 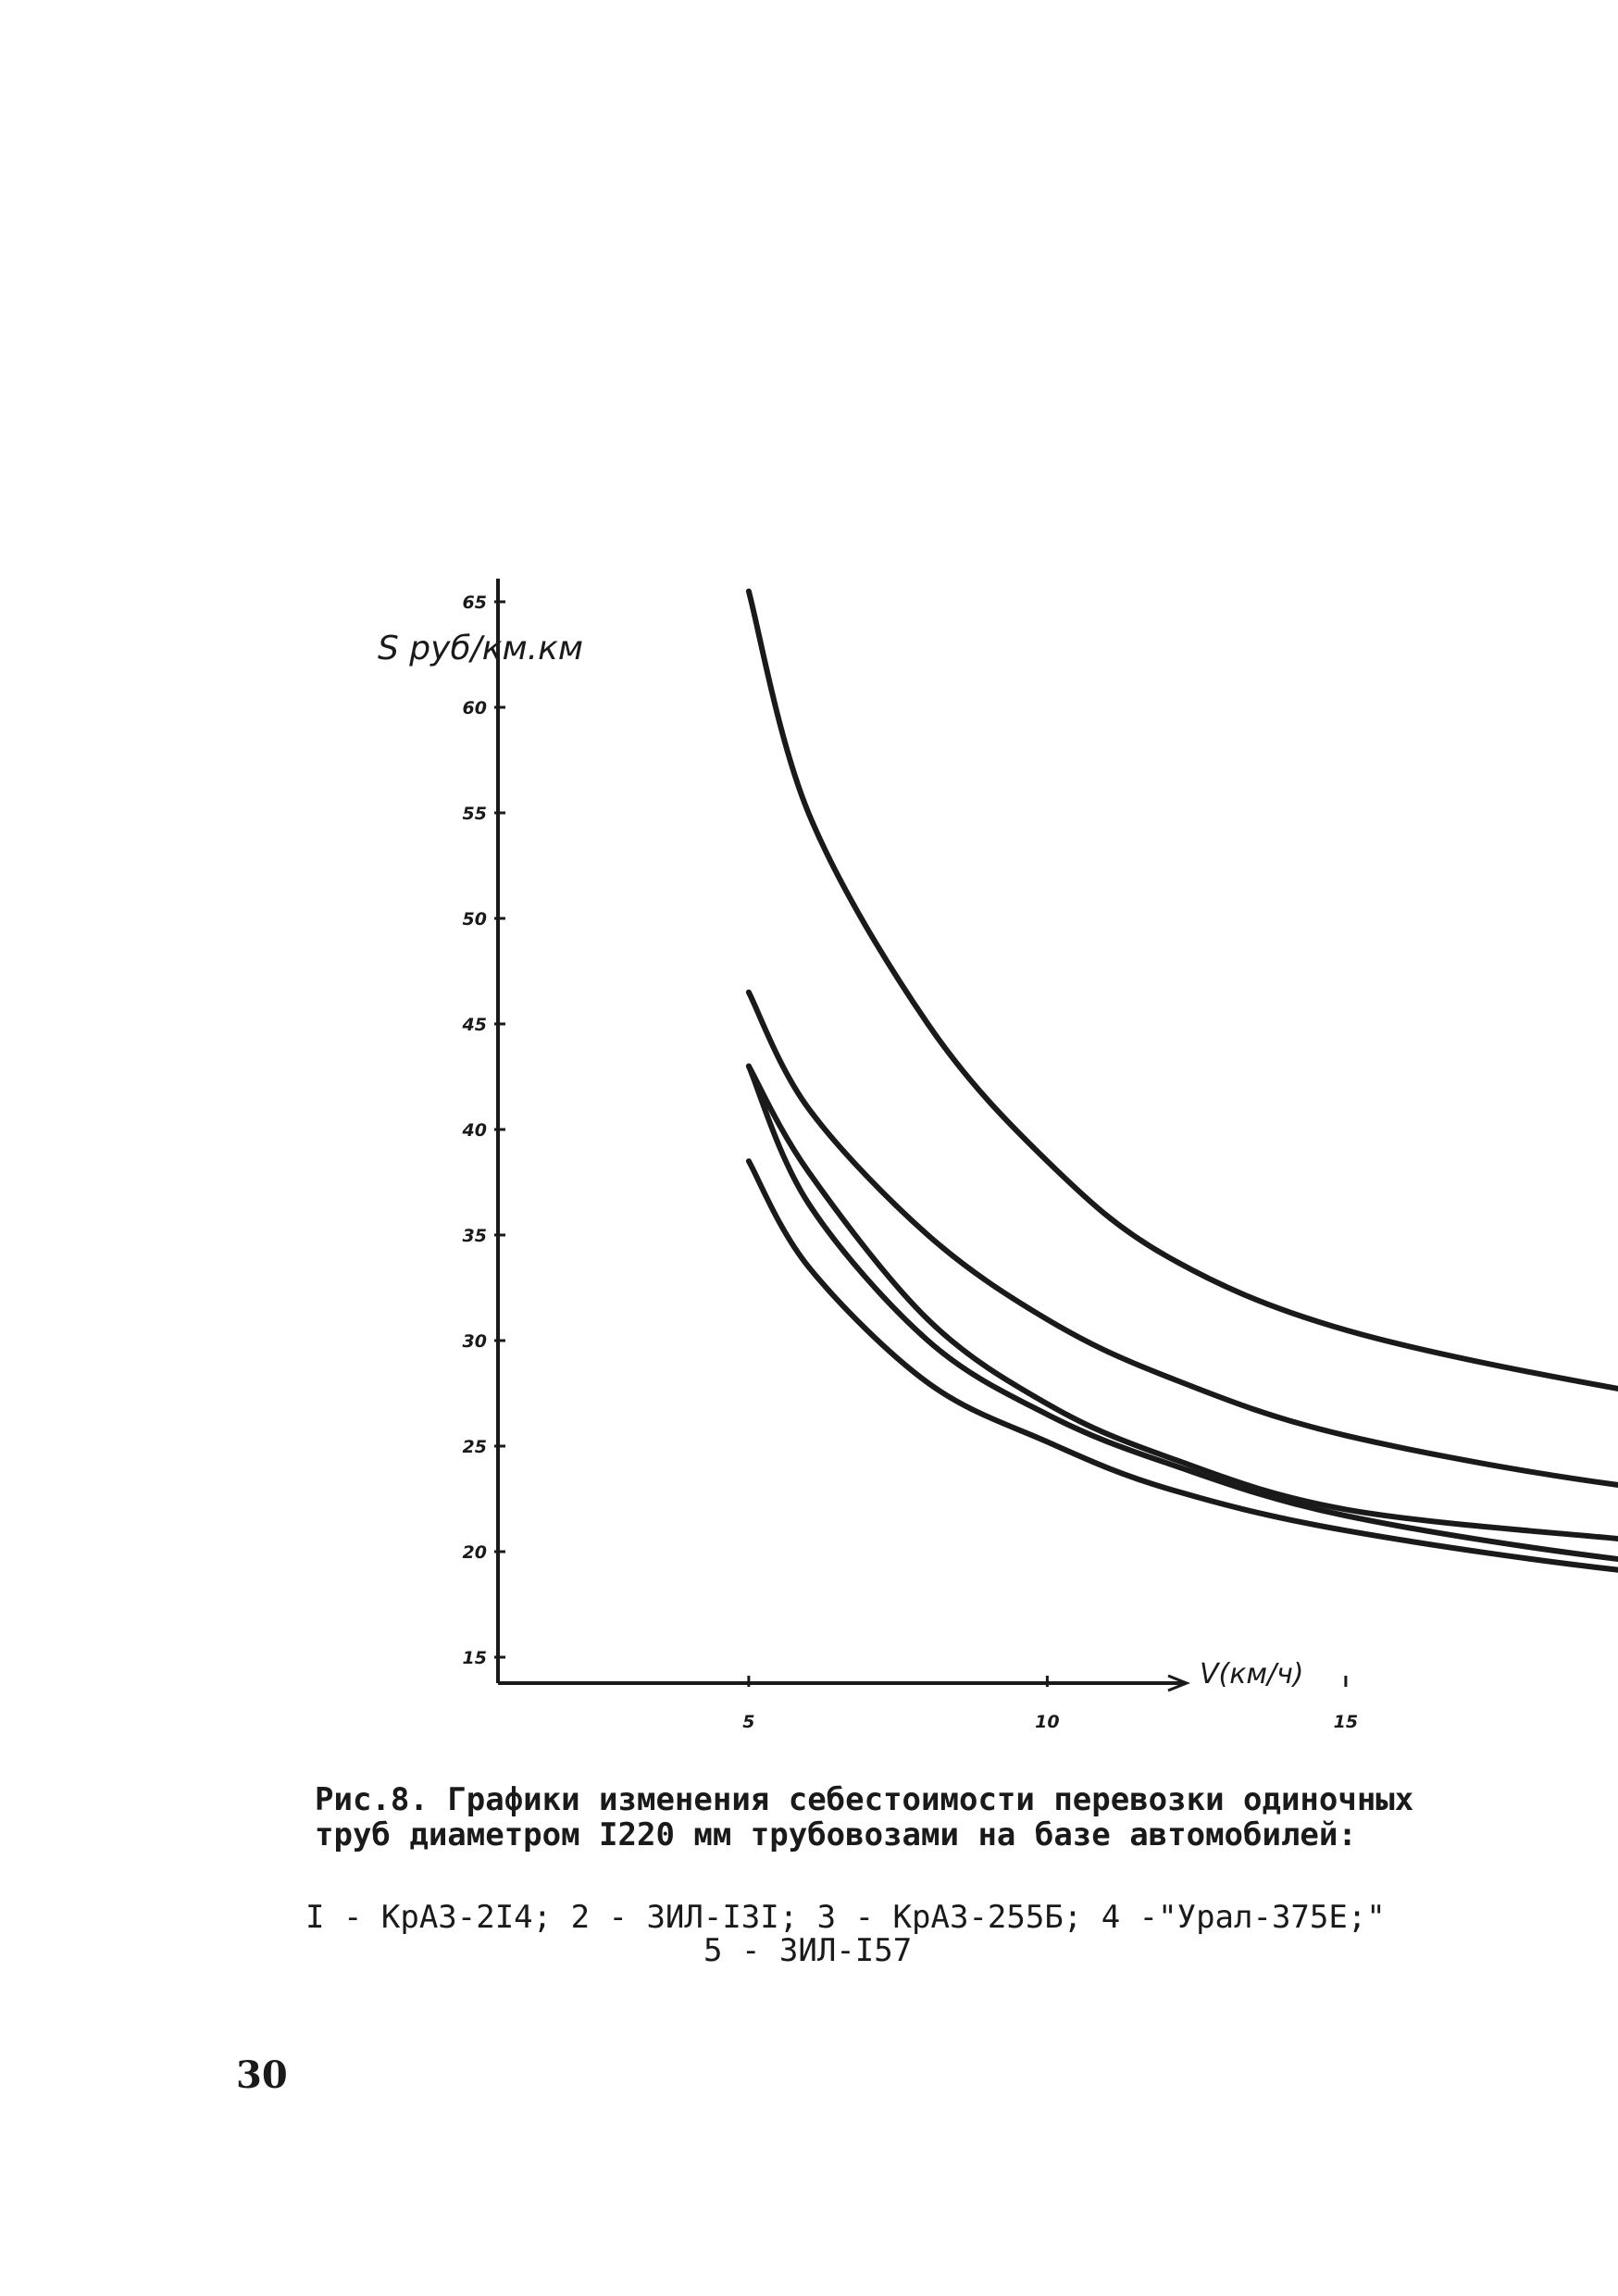 What do you see at coordinates (475, 814) in the screenshot?
I see `y-tick-label-55: 55` at bounding box center [475, 814].